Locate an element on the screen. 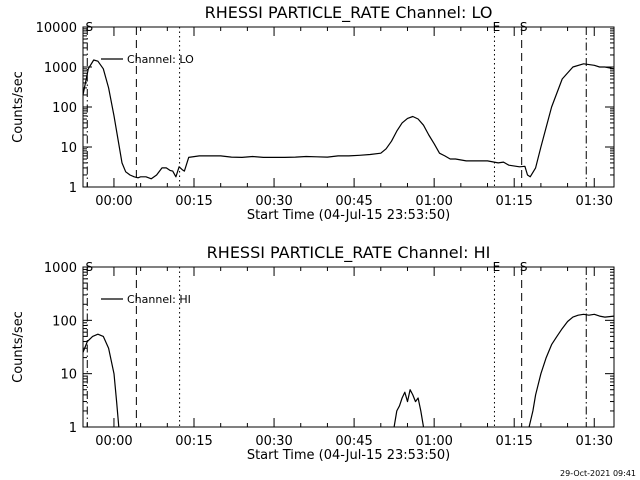 This screenshot has width=640, height=480. chart-title: RHESSI PARTICLE_RATE Channel: LO is located at coordinates (349, 13).